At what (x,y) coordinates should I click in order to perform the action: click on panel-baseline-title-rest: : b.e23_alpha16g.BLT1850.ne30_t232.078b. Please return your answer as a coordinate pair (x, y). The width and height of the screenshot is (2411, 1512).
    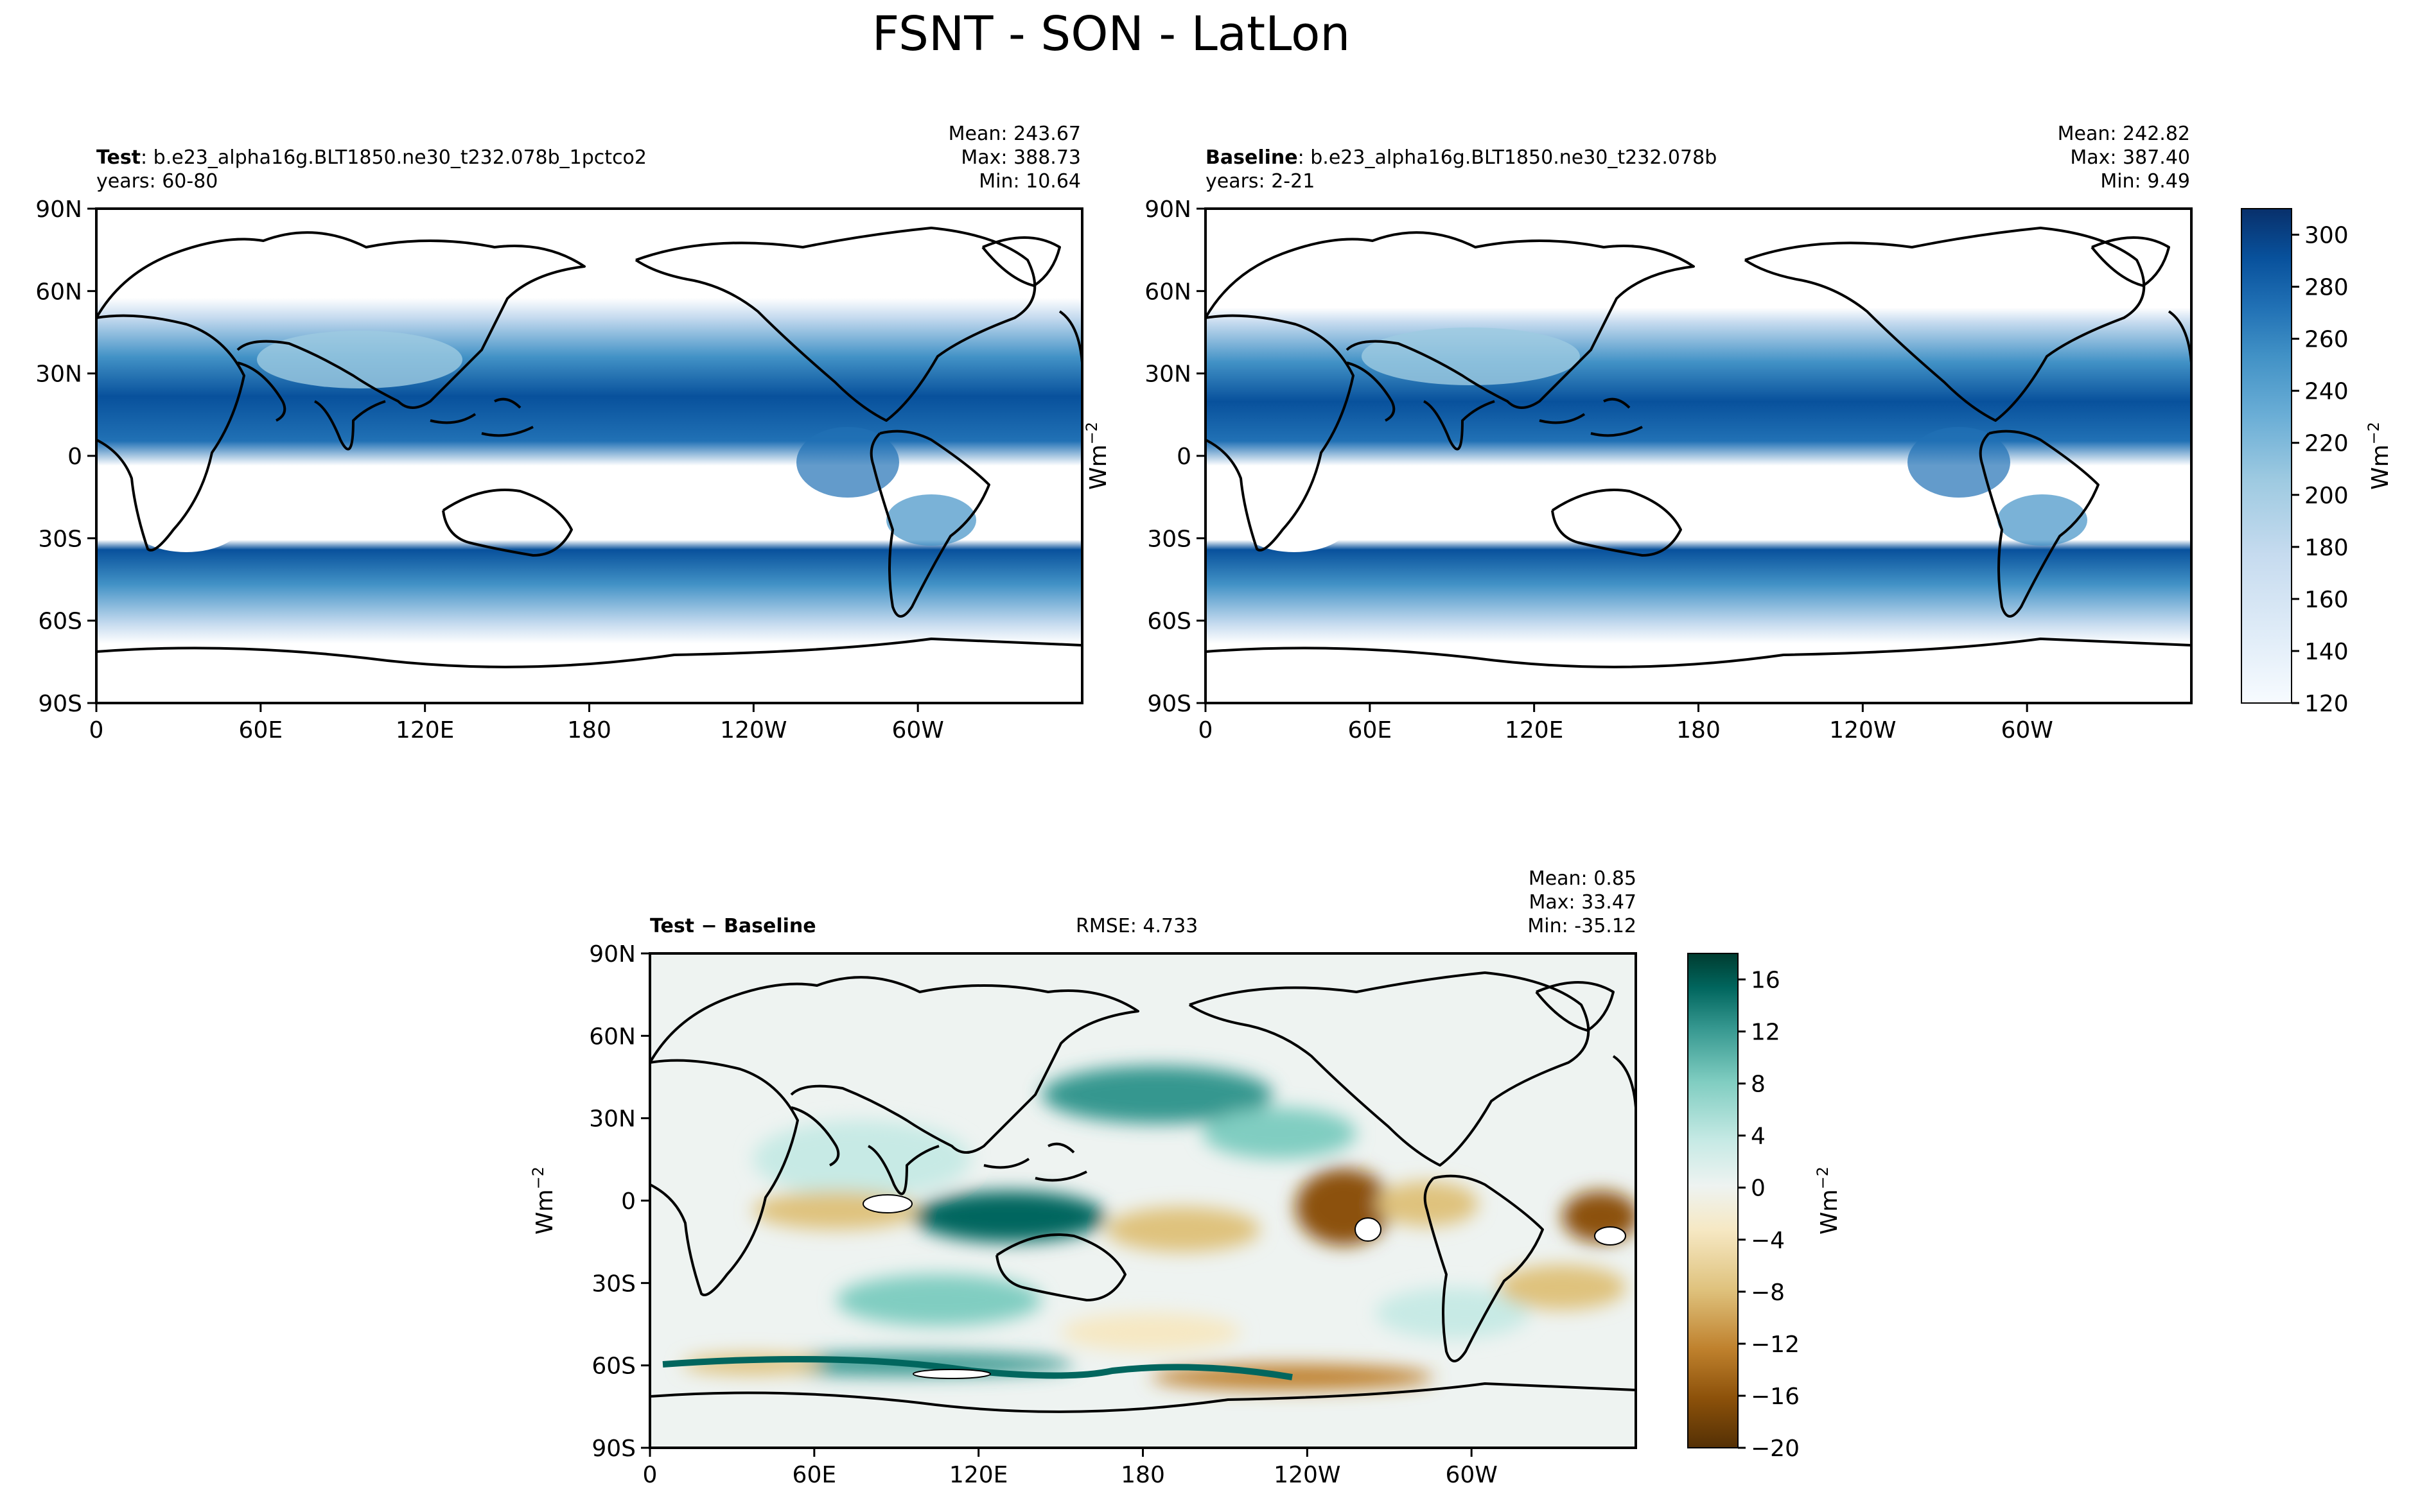
    Looking at the image, I should click on (1508, 157).